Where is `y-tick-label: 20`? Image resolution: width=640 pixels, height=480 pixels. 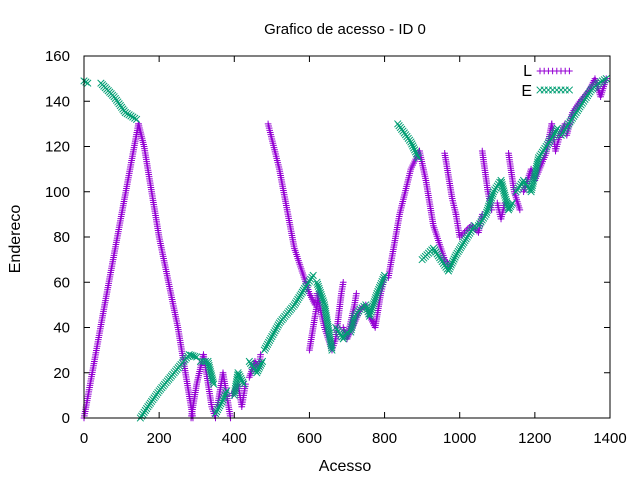
y-tick-label: 20 is located at coordinates (61, 373).